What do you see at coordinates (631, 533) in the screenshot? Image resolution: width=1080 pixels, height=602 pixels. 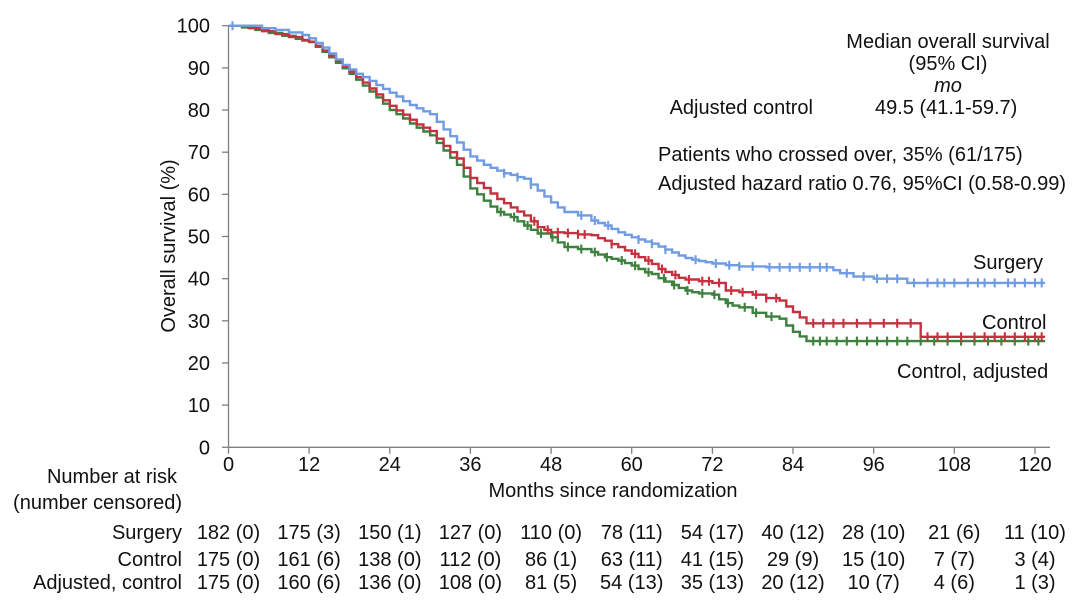 I see `risk-cell: 78 (11)` at bounding box center [631, 533].